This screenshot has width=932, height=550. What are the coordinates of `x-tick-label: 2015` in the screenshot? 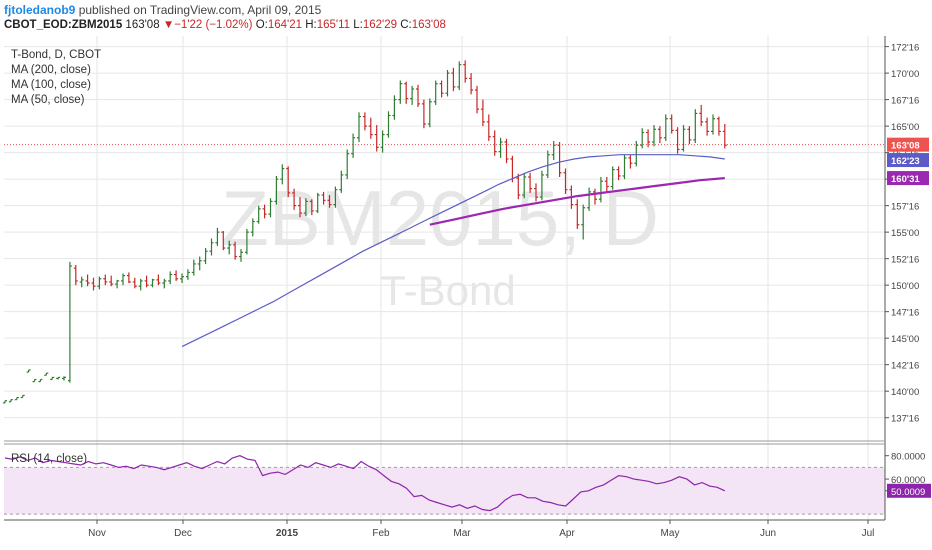 It's located at (287, 533).